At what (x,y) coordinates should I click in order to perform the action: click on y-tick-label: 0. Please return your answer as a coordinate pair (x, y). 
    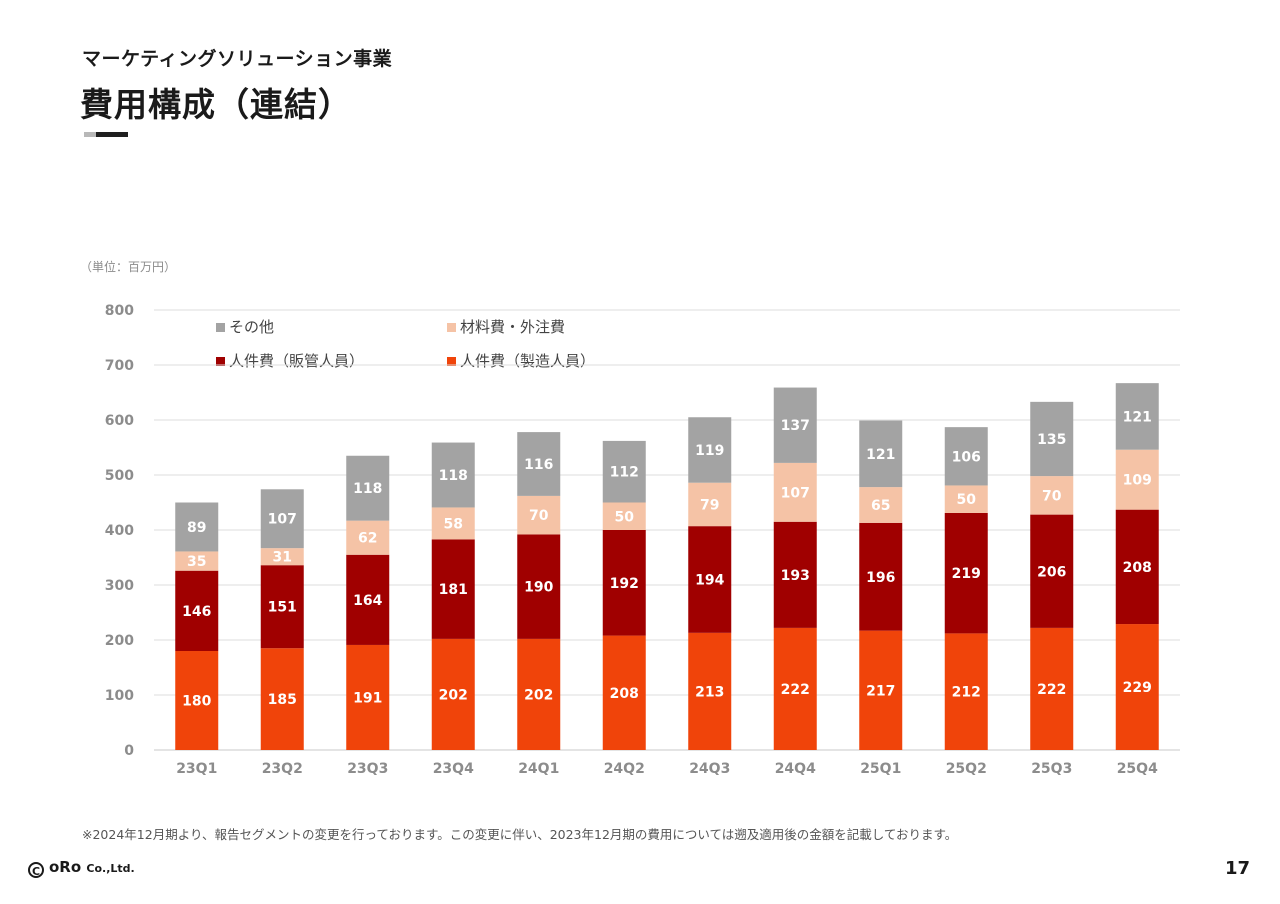
    Looking at the image, I should click on (129, 751).